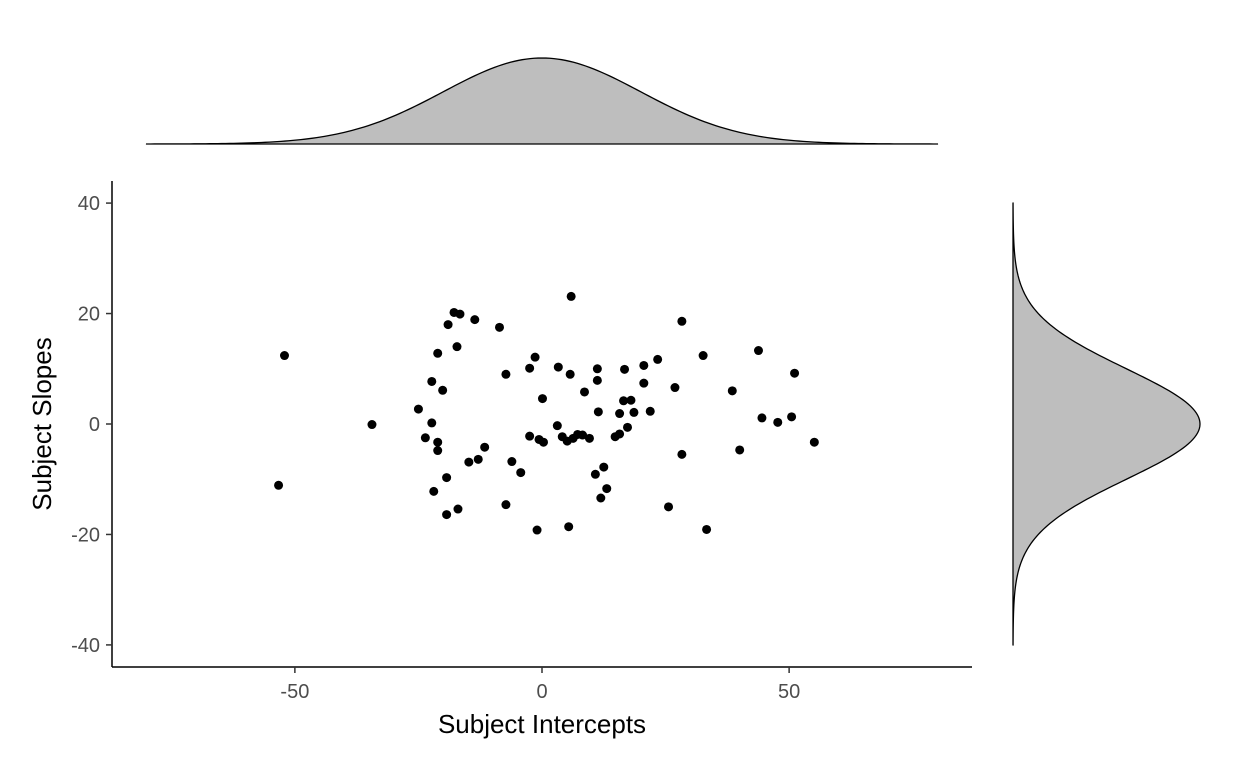 This screenshot has width=1248, height=768. What do you see at coordinates (85, 535) in the screenshot?
I see `y-tick-label: -20` at bounding box center [85, 535].